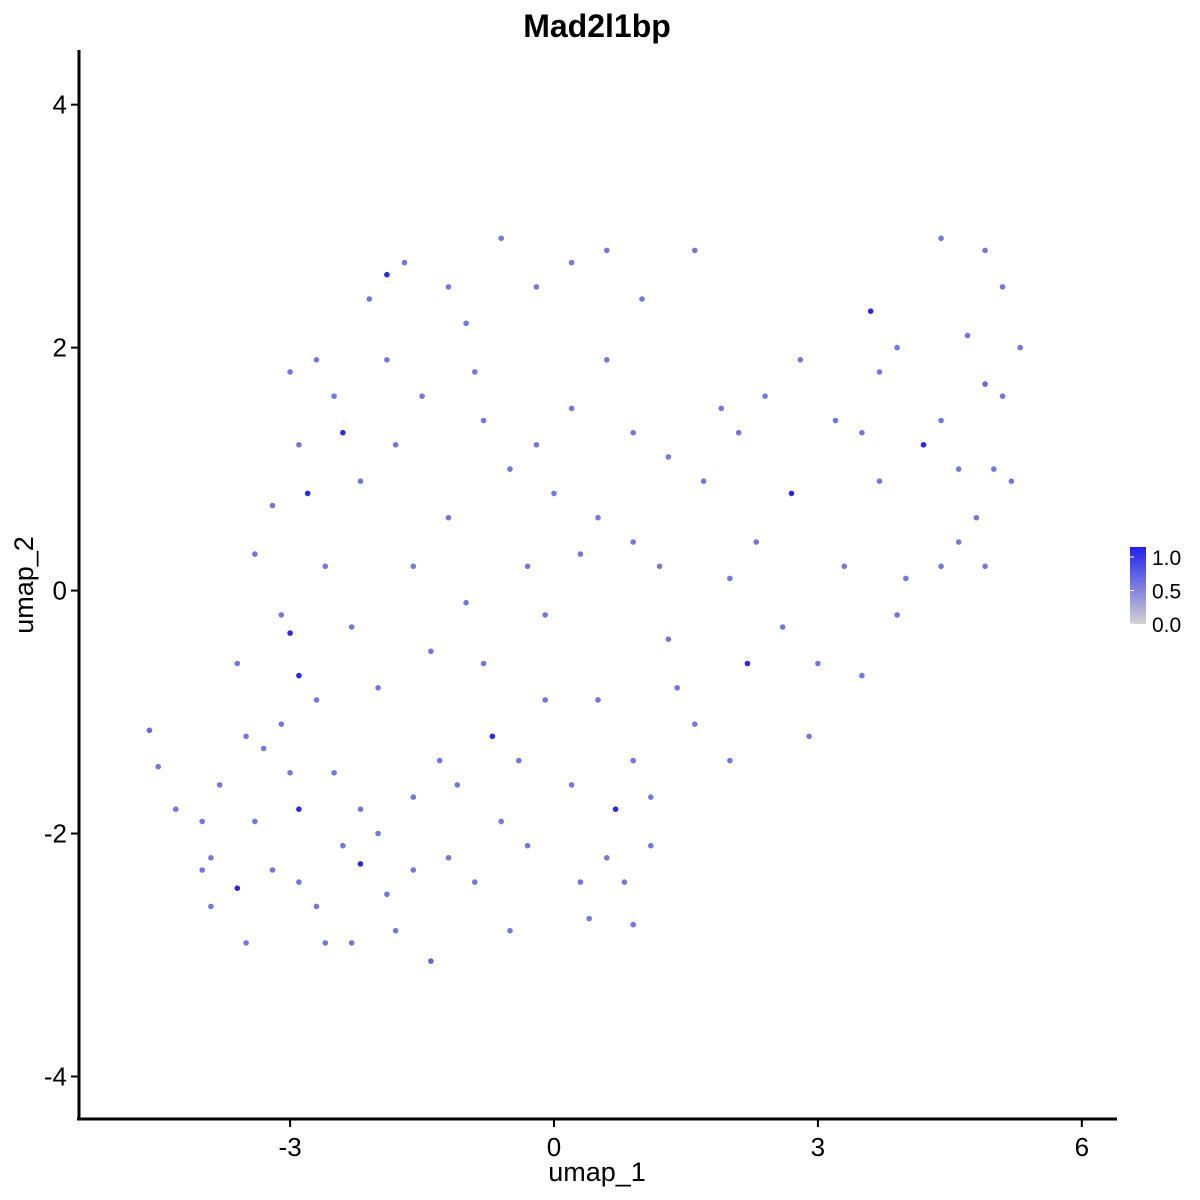  What do you see at coordinates (60, 105) in the screenshot?
I see `y-tick-label: 4` at bounding box center [60, 105].